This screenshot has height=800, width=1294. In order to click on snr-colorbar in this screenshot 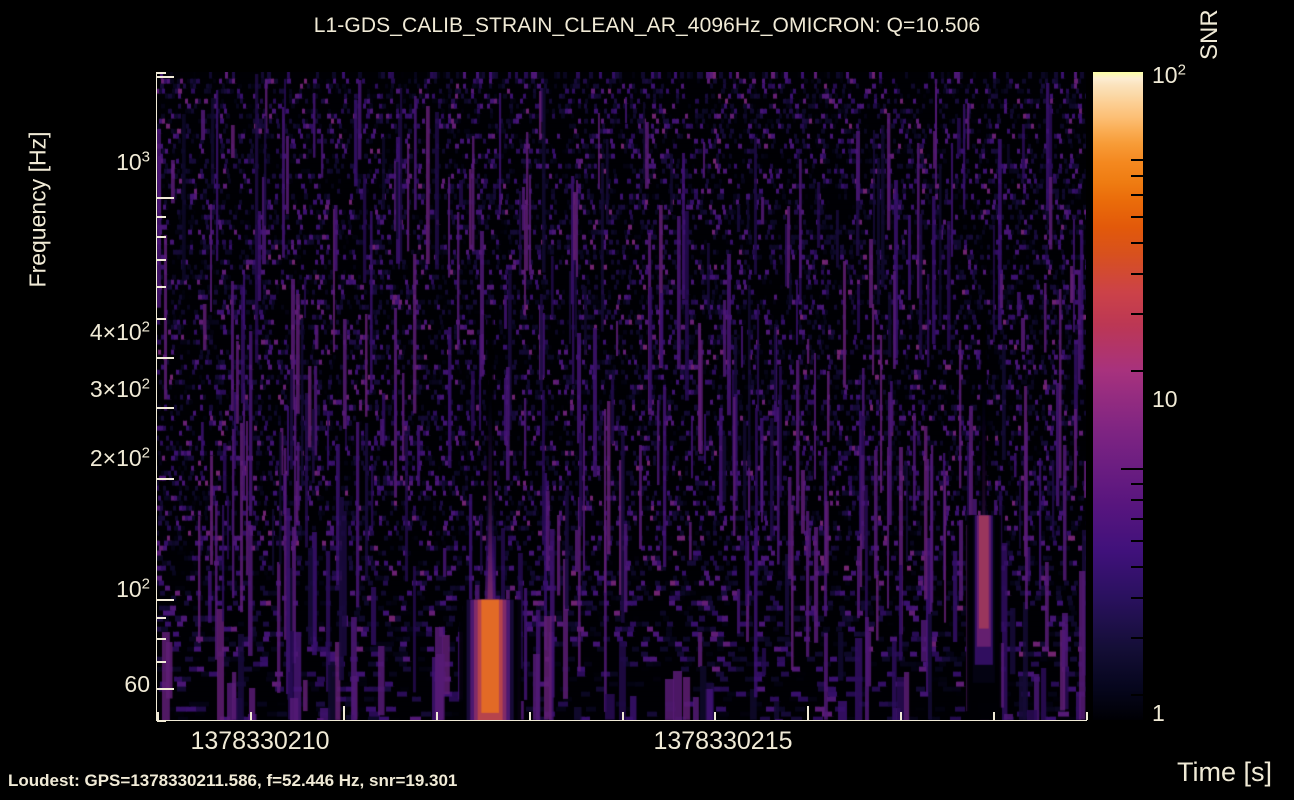, I will do `click(1118, 396)`.